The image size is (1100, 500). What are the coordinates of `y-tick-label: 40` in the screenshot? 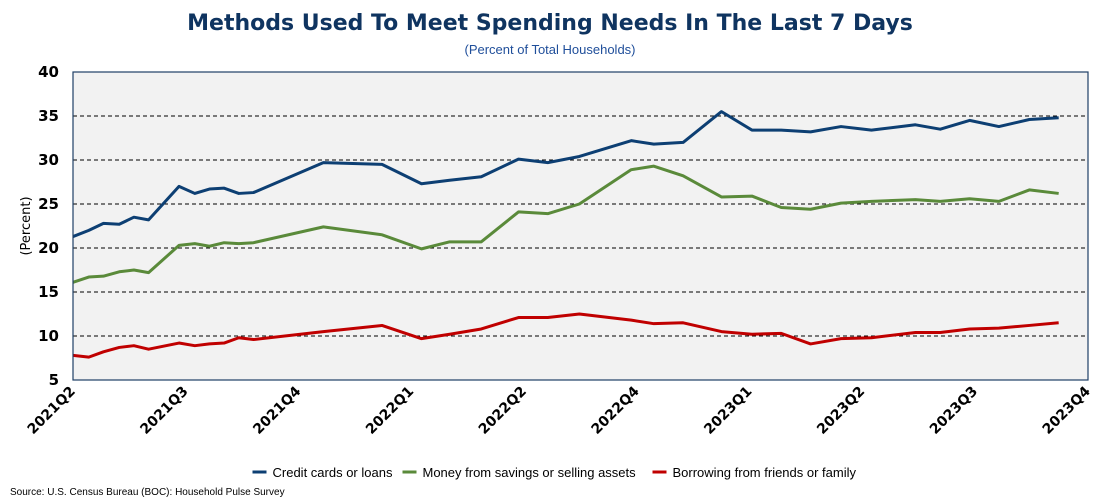 It's located at (48, 72).